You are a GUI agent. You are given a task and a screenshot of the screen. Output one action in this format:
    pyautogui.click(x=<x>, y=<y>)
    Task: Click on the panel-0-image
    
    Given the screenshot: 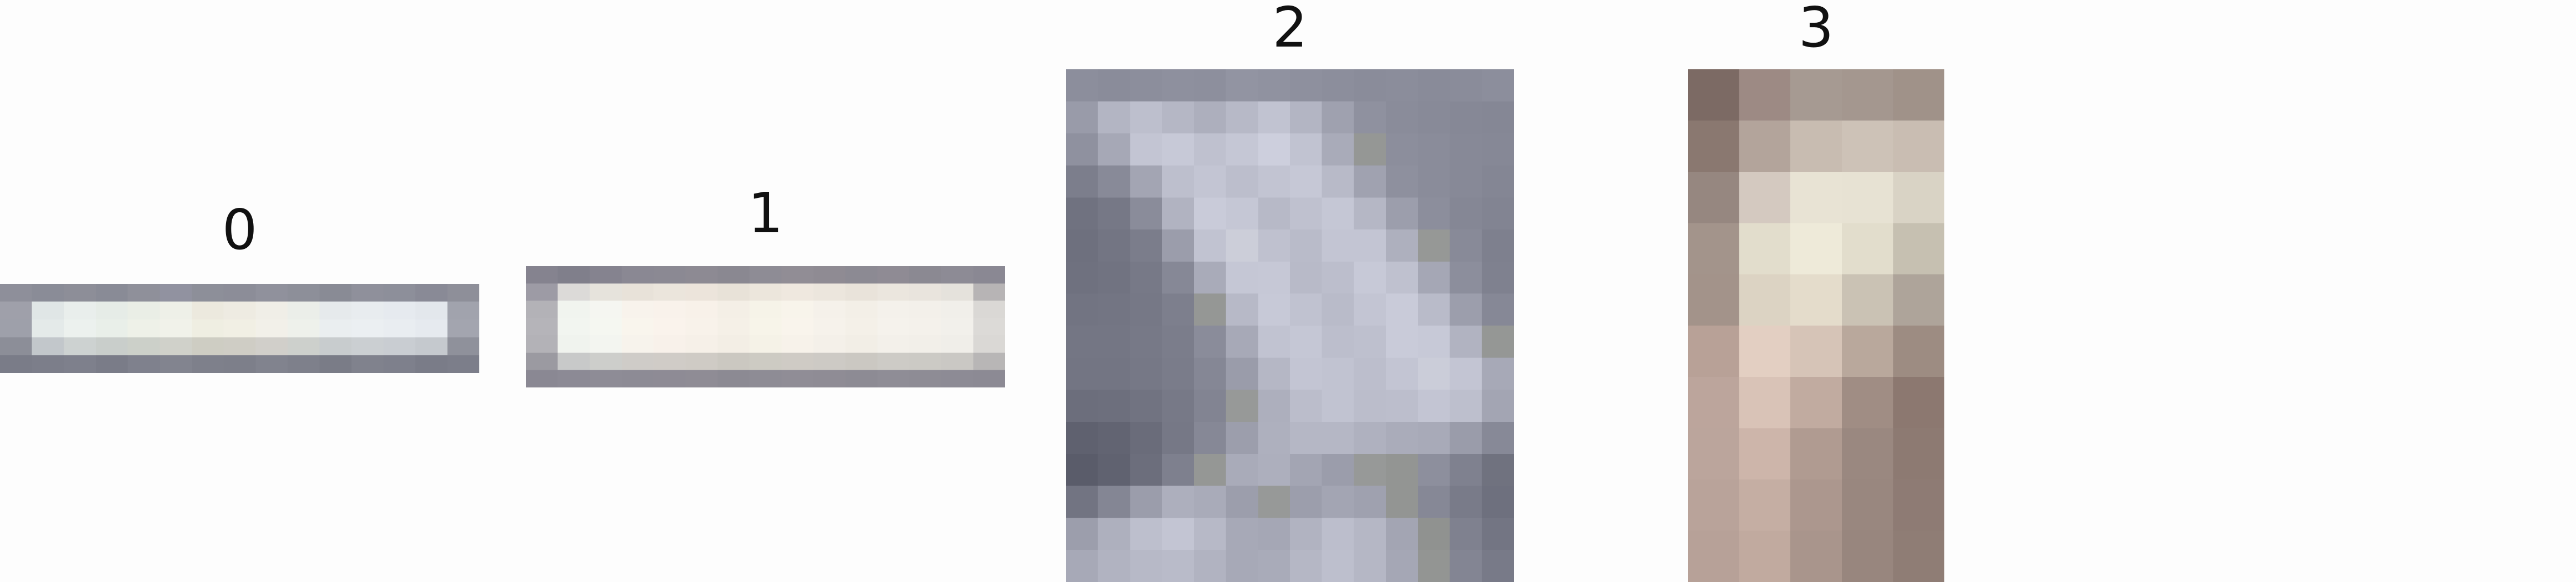 What is the action you would take?
    pyautogui.click(x=239, y=328)
    